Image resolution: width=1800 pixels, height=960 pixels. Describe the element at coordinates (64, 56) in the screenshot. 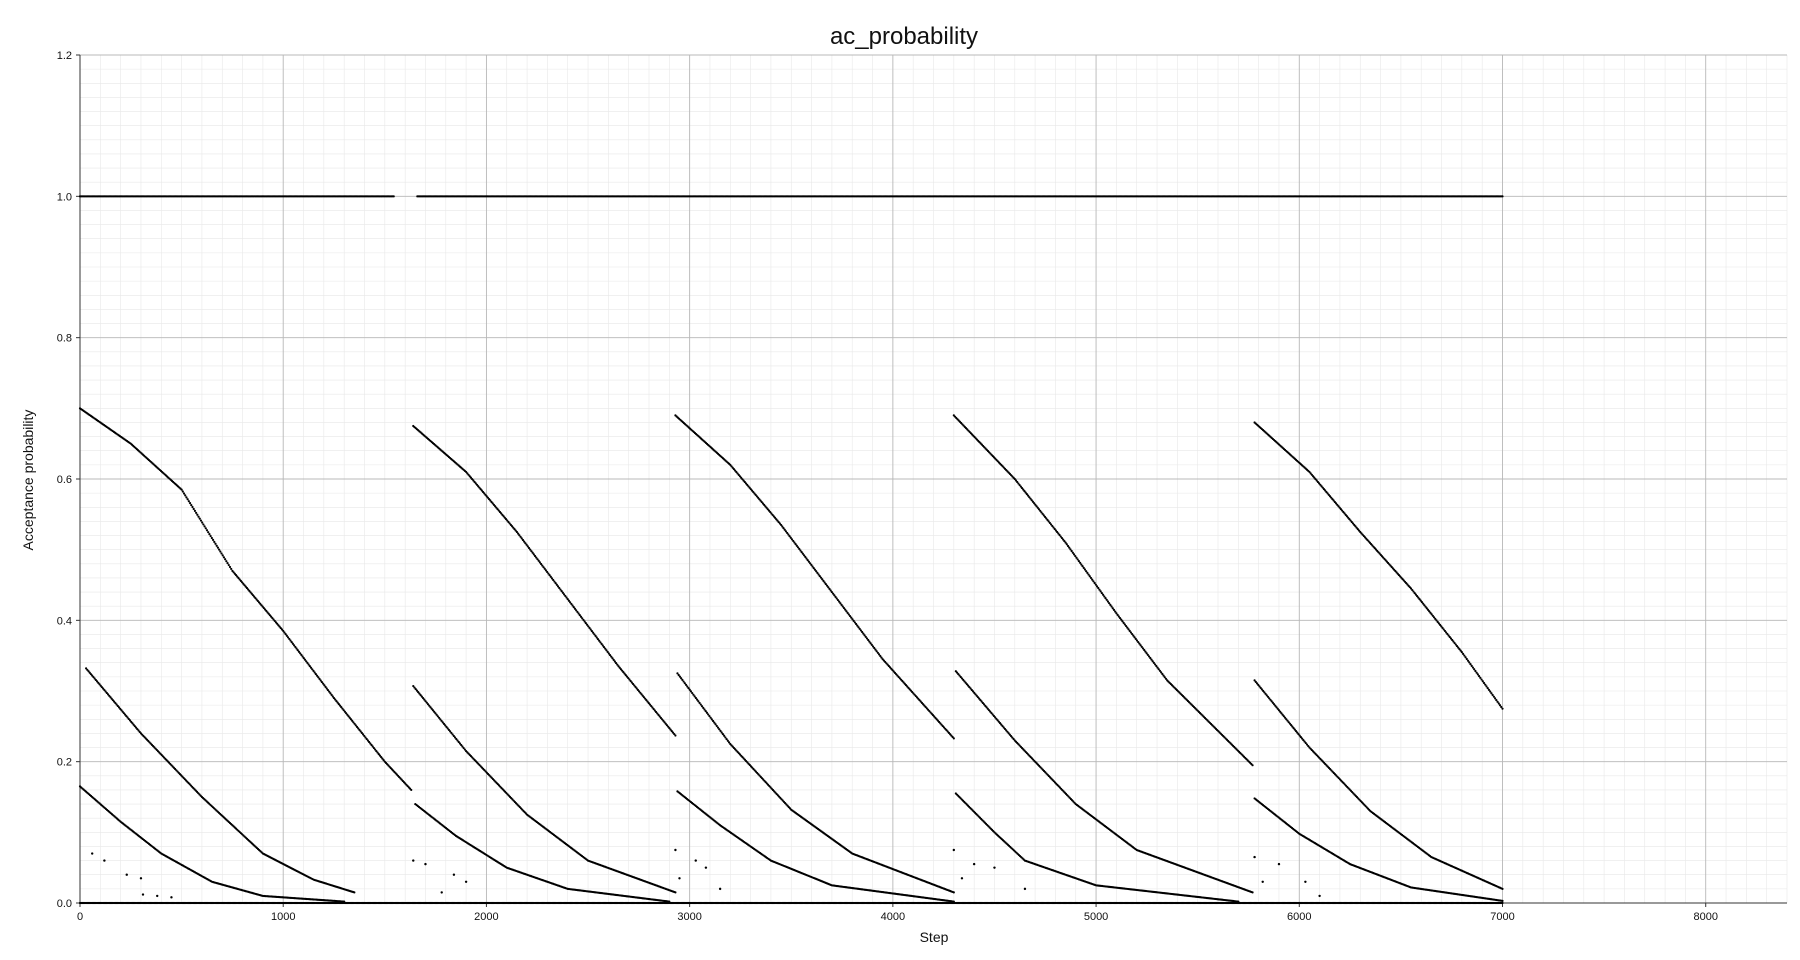

I see `y-tick-label: 1.2` at that location.